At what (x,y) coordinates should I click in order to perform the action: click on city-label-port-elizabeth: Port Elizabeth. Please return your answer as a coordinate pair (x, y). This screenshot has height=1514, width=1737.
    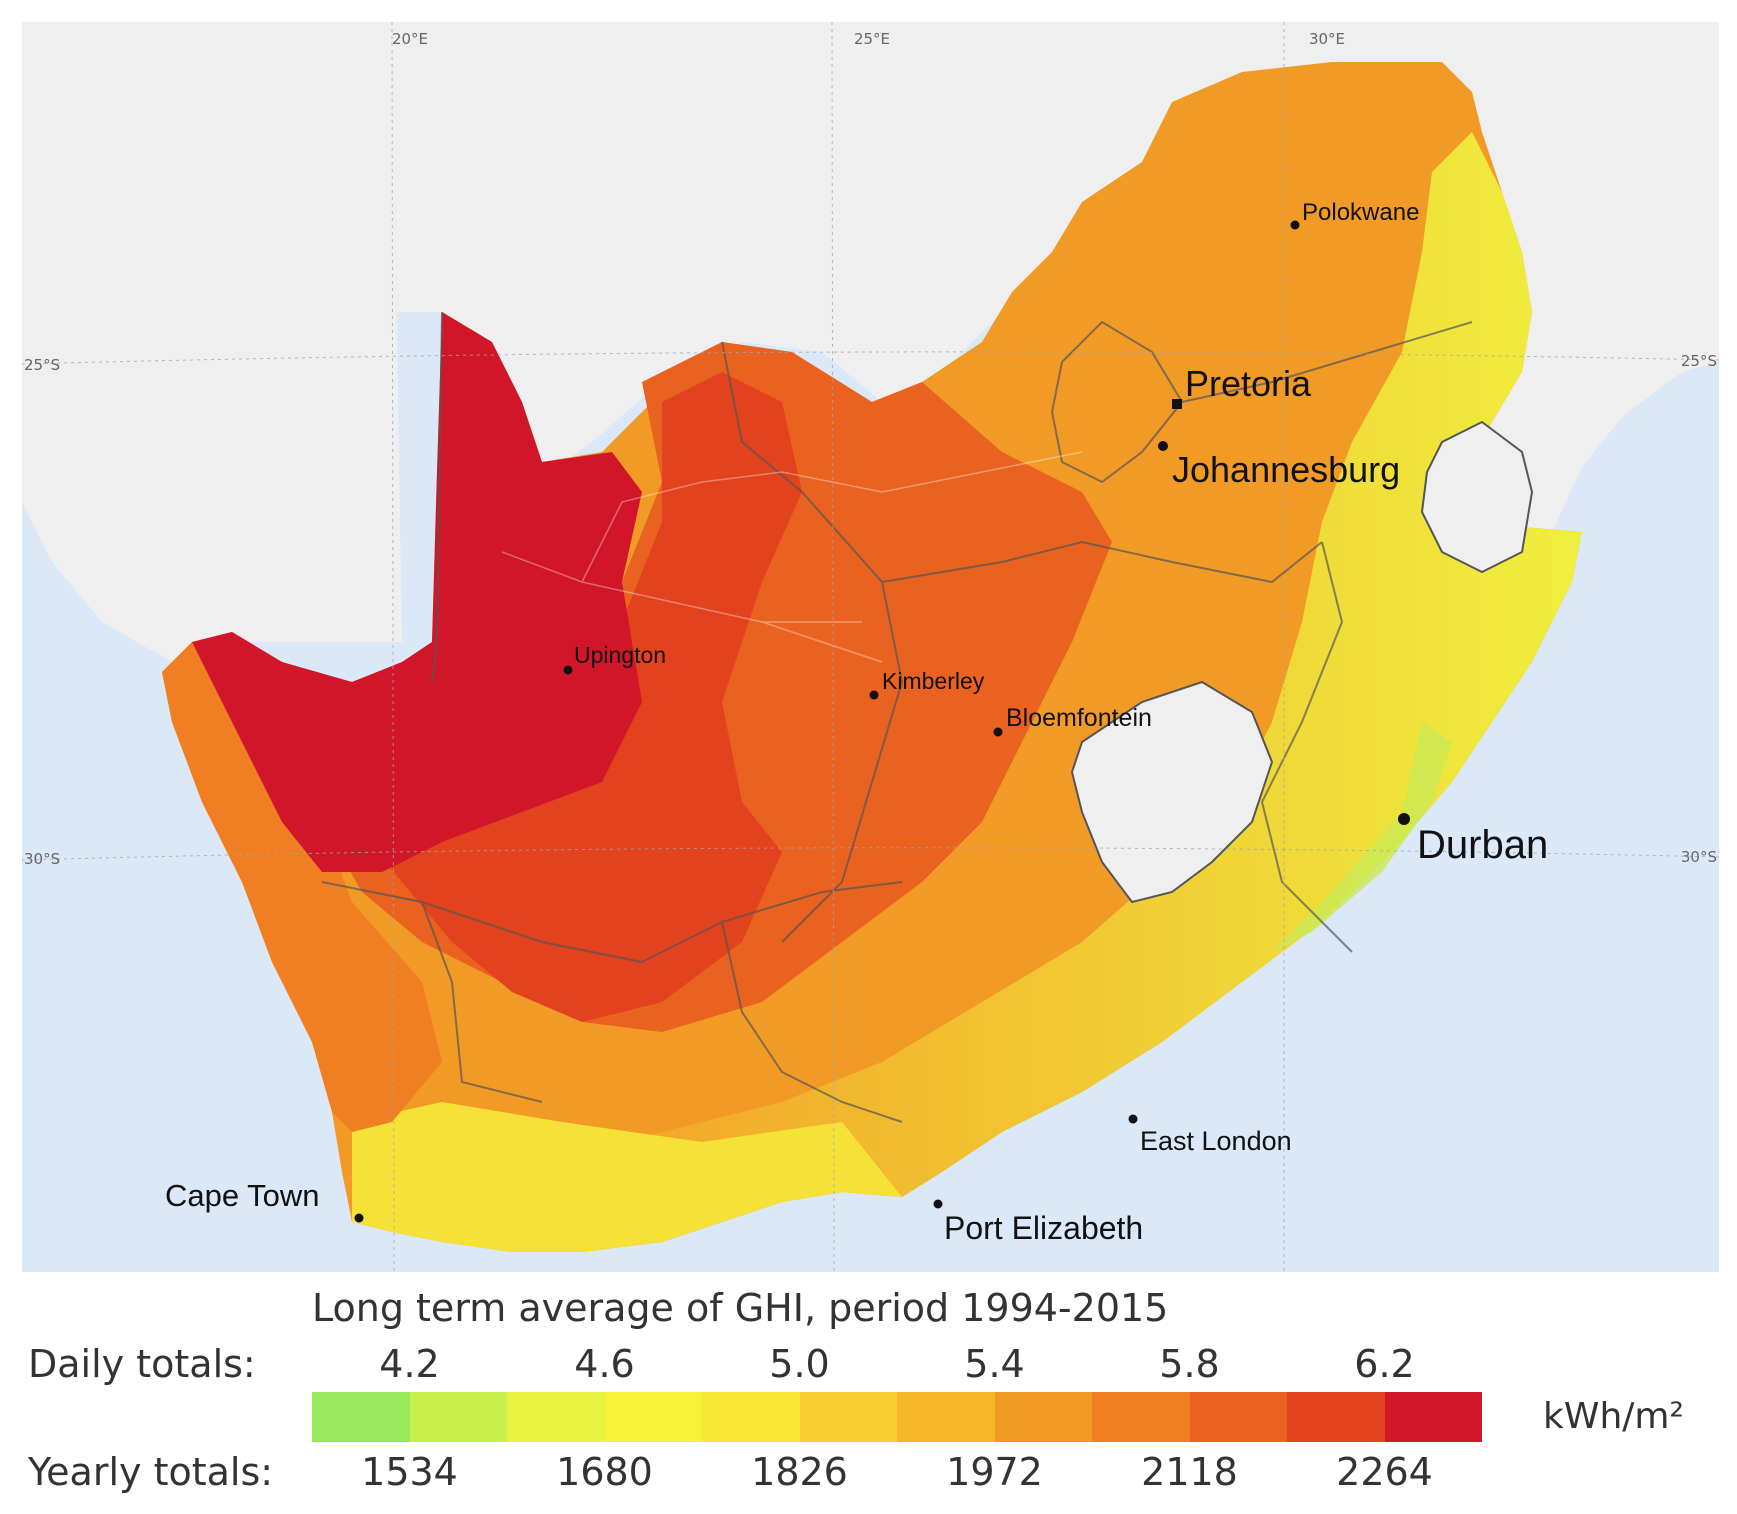
    Looking at the image, I should click on (1043, 1228).